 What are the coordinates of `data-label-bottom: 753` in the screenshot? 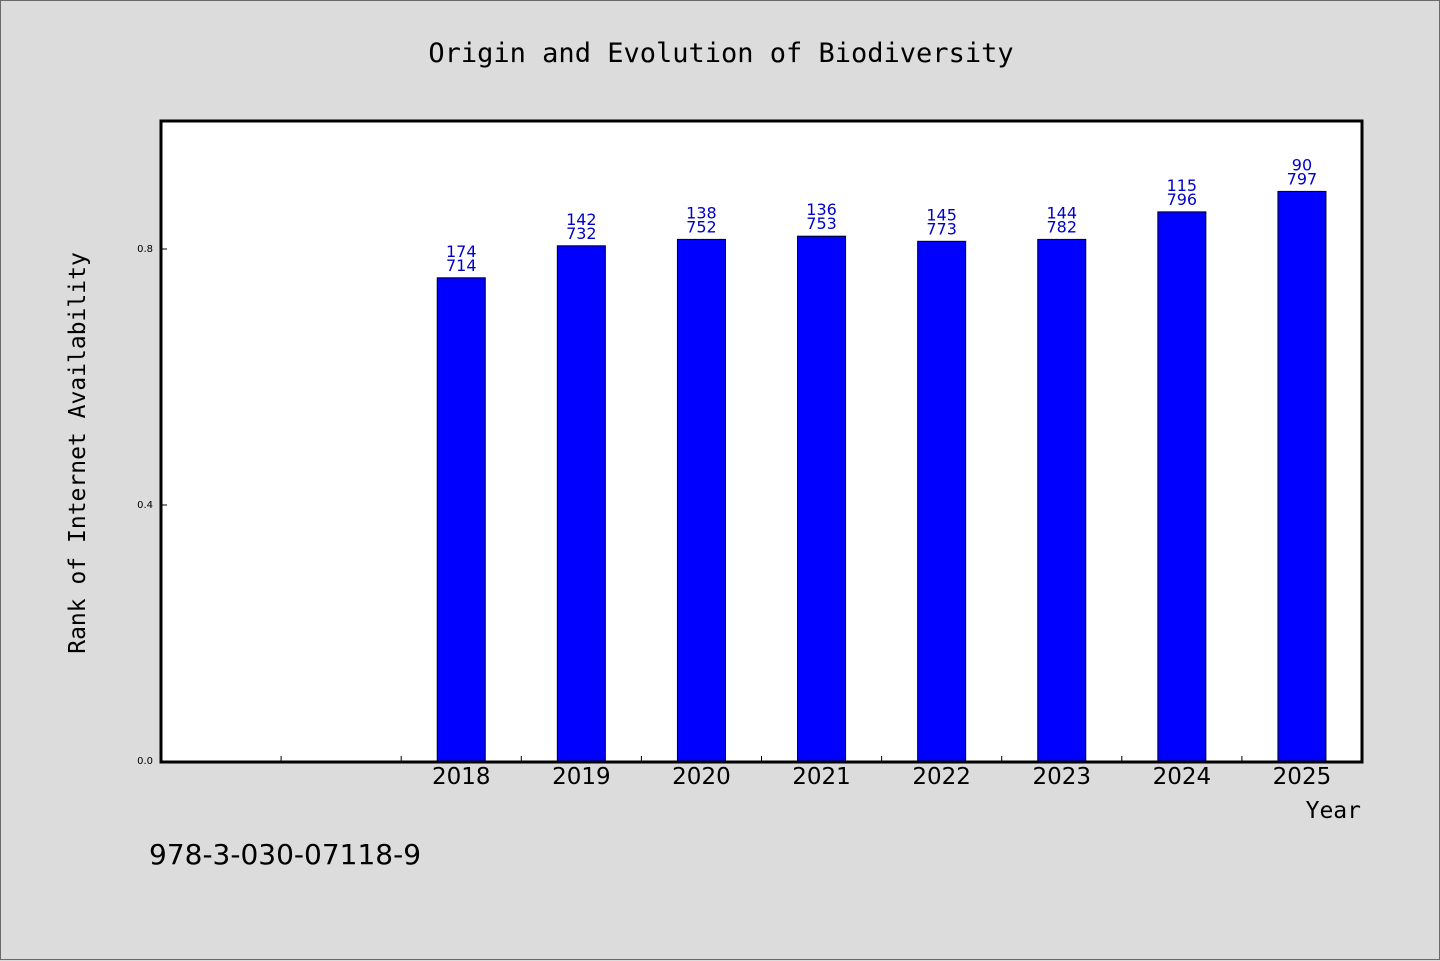 It's located at (821, 223).